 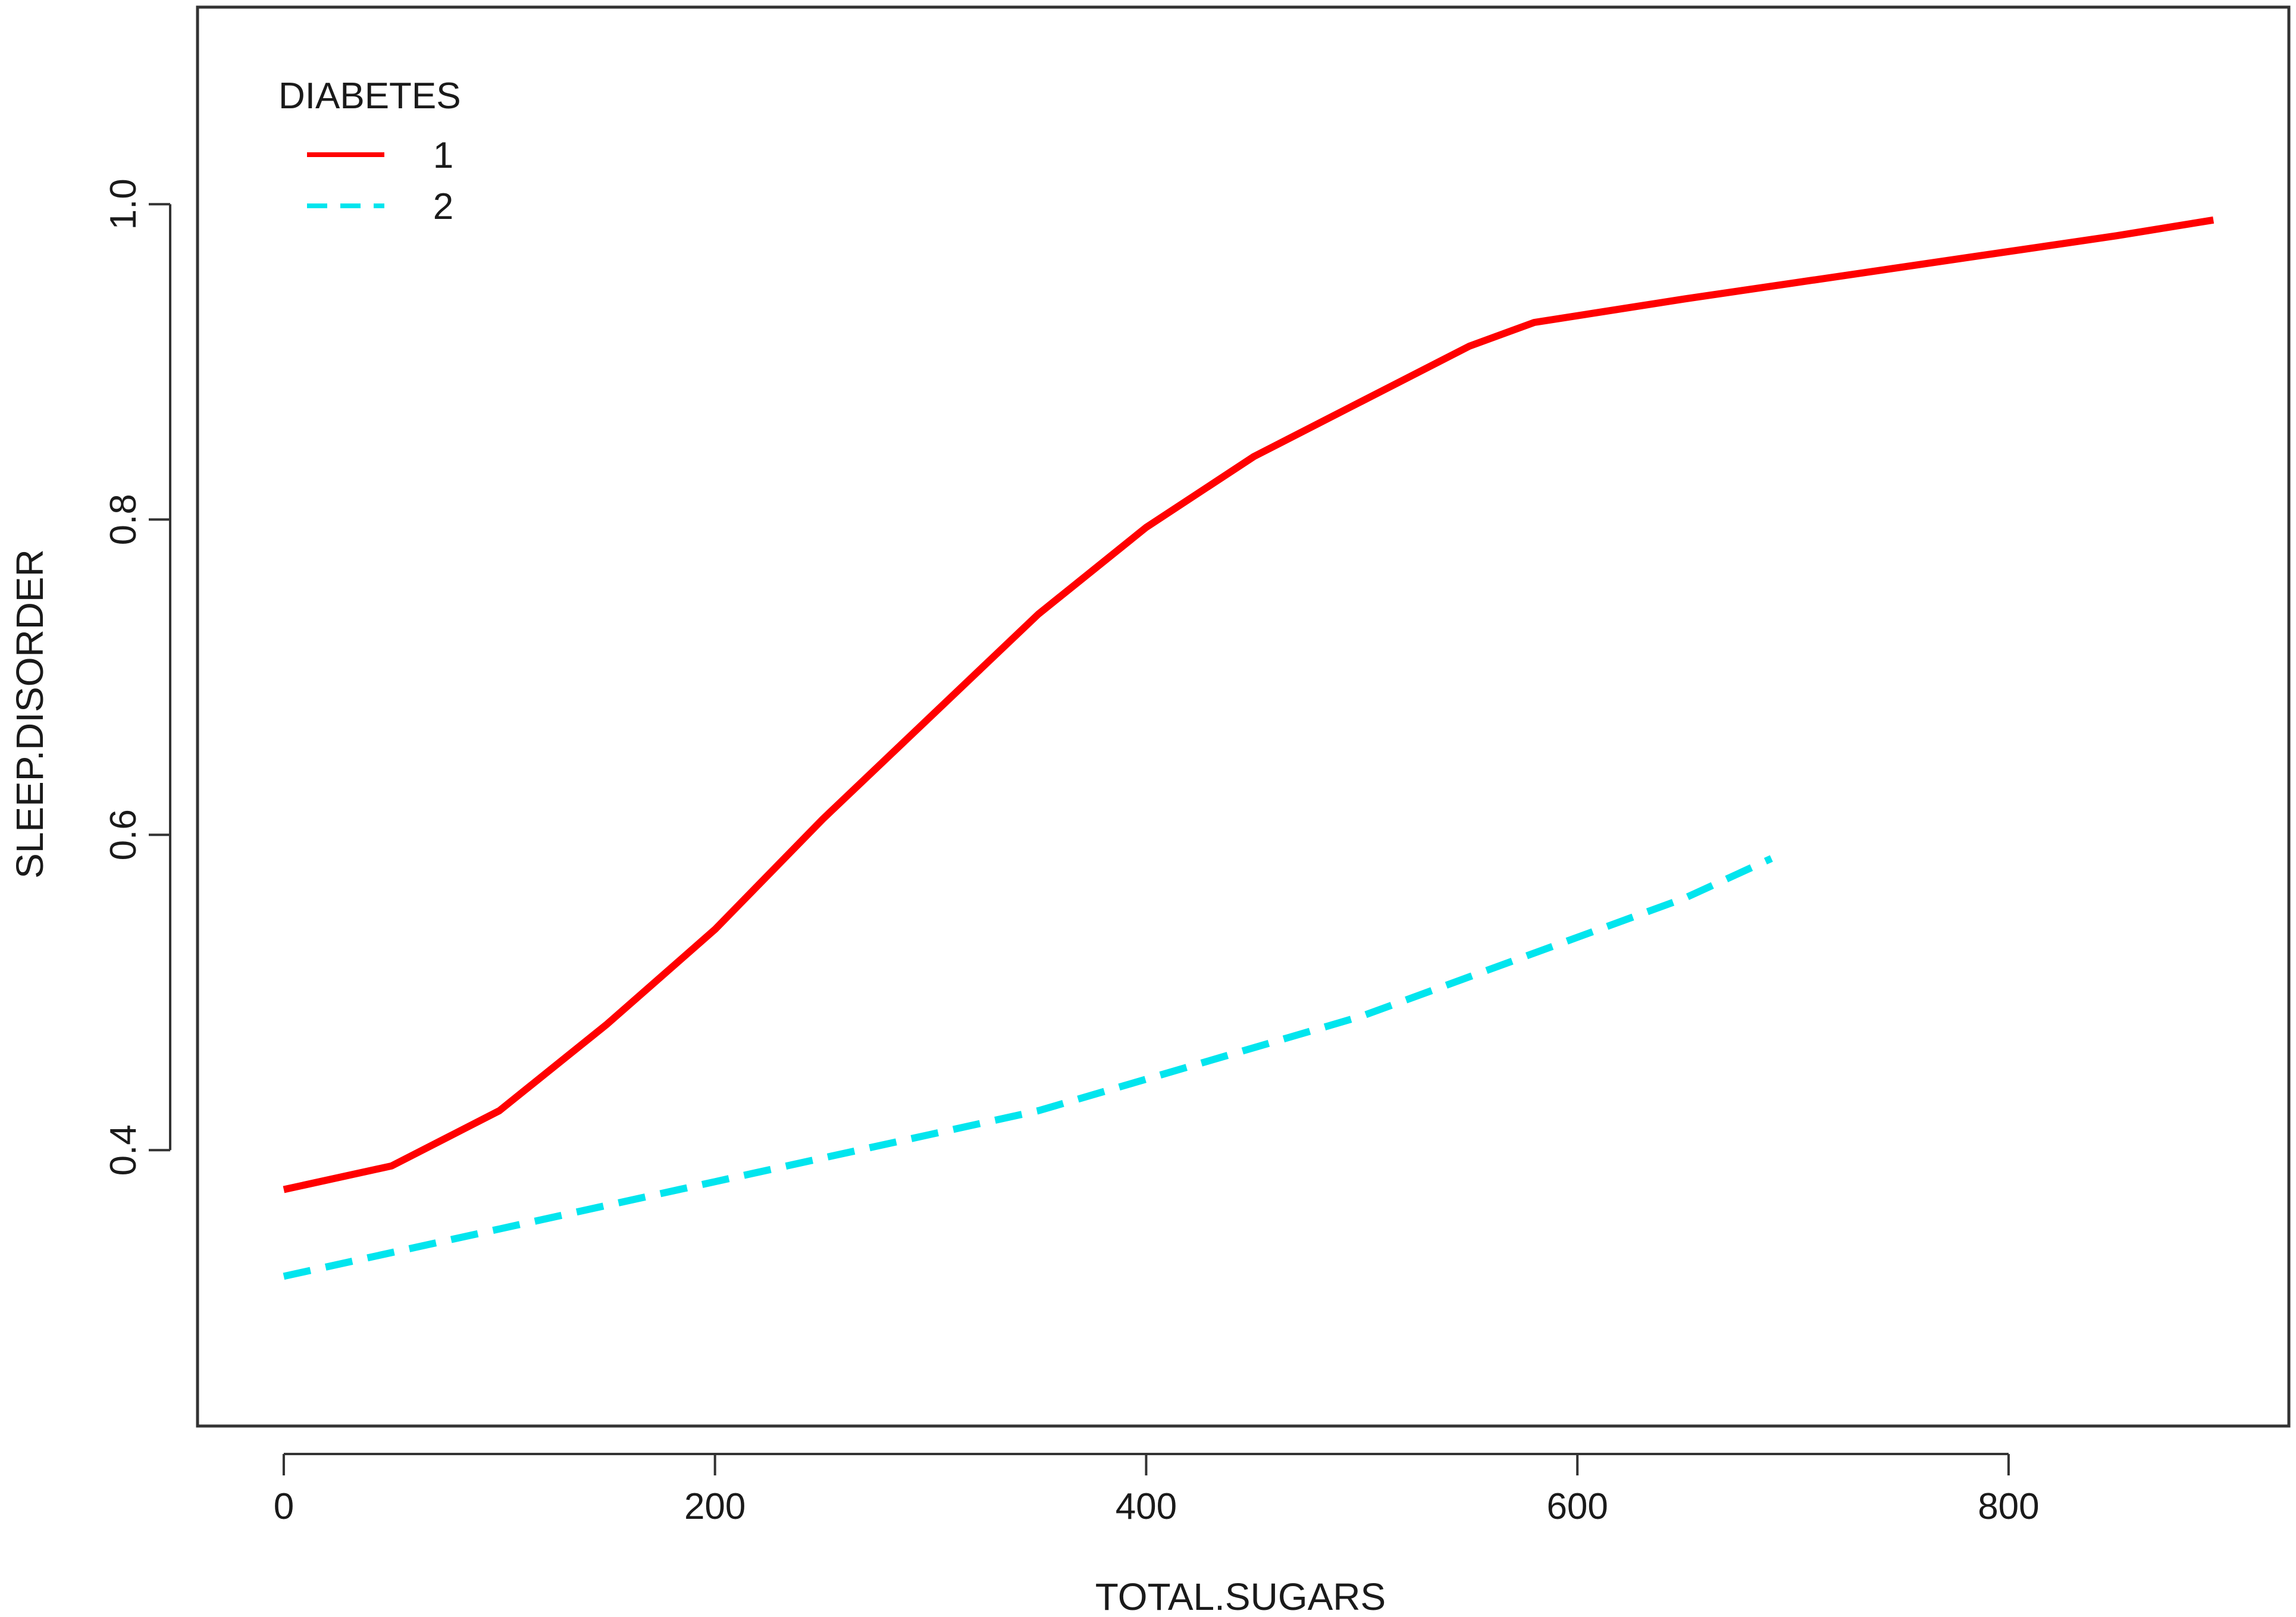 What do you see at coordinates (715, 1506) in the screenshot?
I see `x-tick-label: 200` at bounding box center [715, 1506].